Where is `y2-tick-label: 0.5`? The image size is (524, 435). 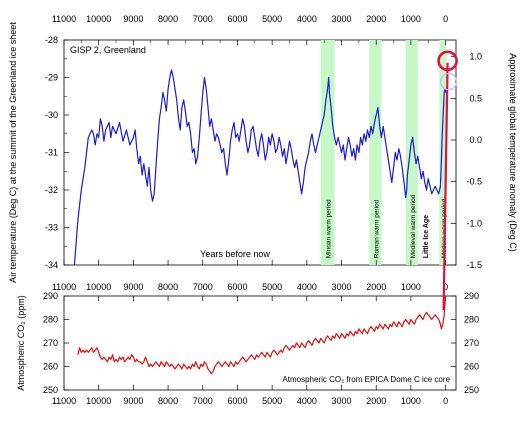
y2-tick-label: 0.5 is located at coordinates (475, 98).